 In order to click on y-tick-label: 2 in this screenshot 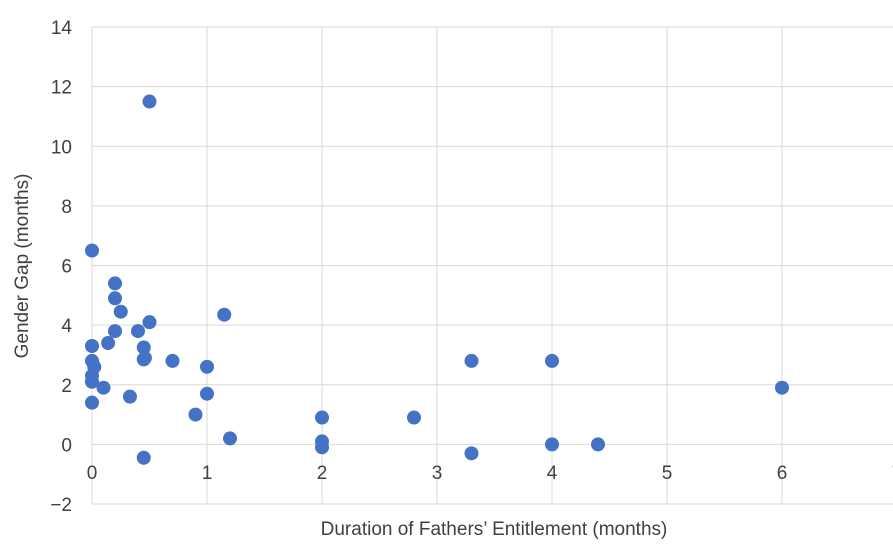, I will do `click(66, 386)`.